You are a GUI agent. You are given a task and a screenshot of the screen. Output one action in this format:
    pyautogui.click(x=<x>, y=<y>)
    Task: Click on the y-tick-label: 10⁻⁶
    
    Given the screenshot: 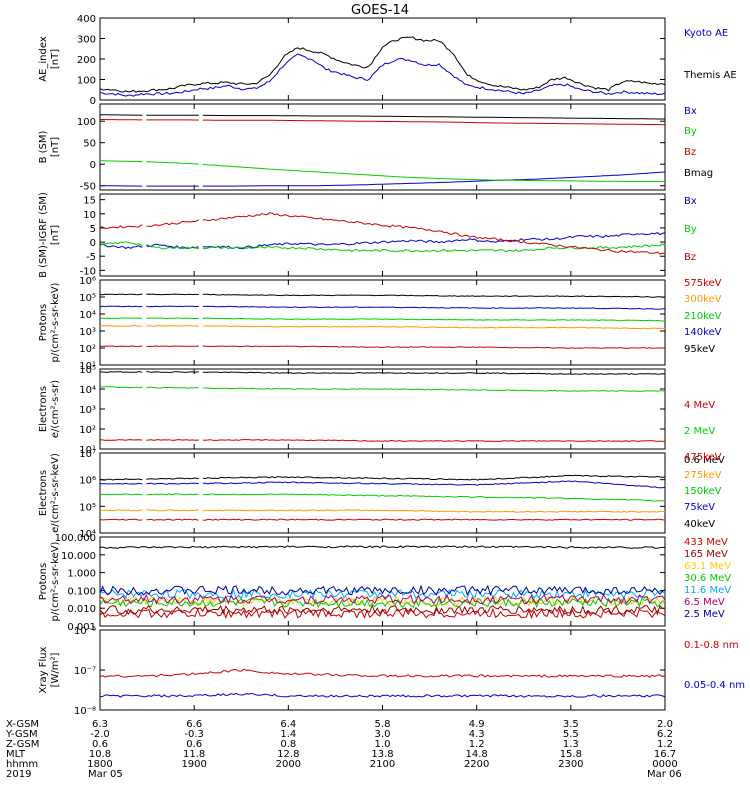 What is the action you would take?
    pyautogui.click(x=85, y=631)
    